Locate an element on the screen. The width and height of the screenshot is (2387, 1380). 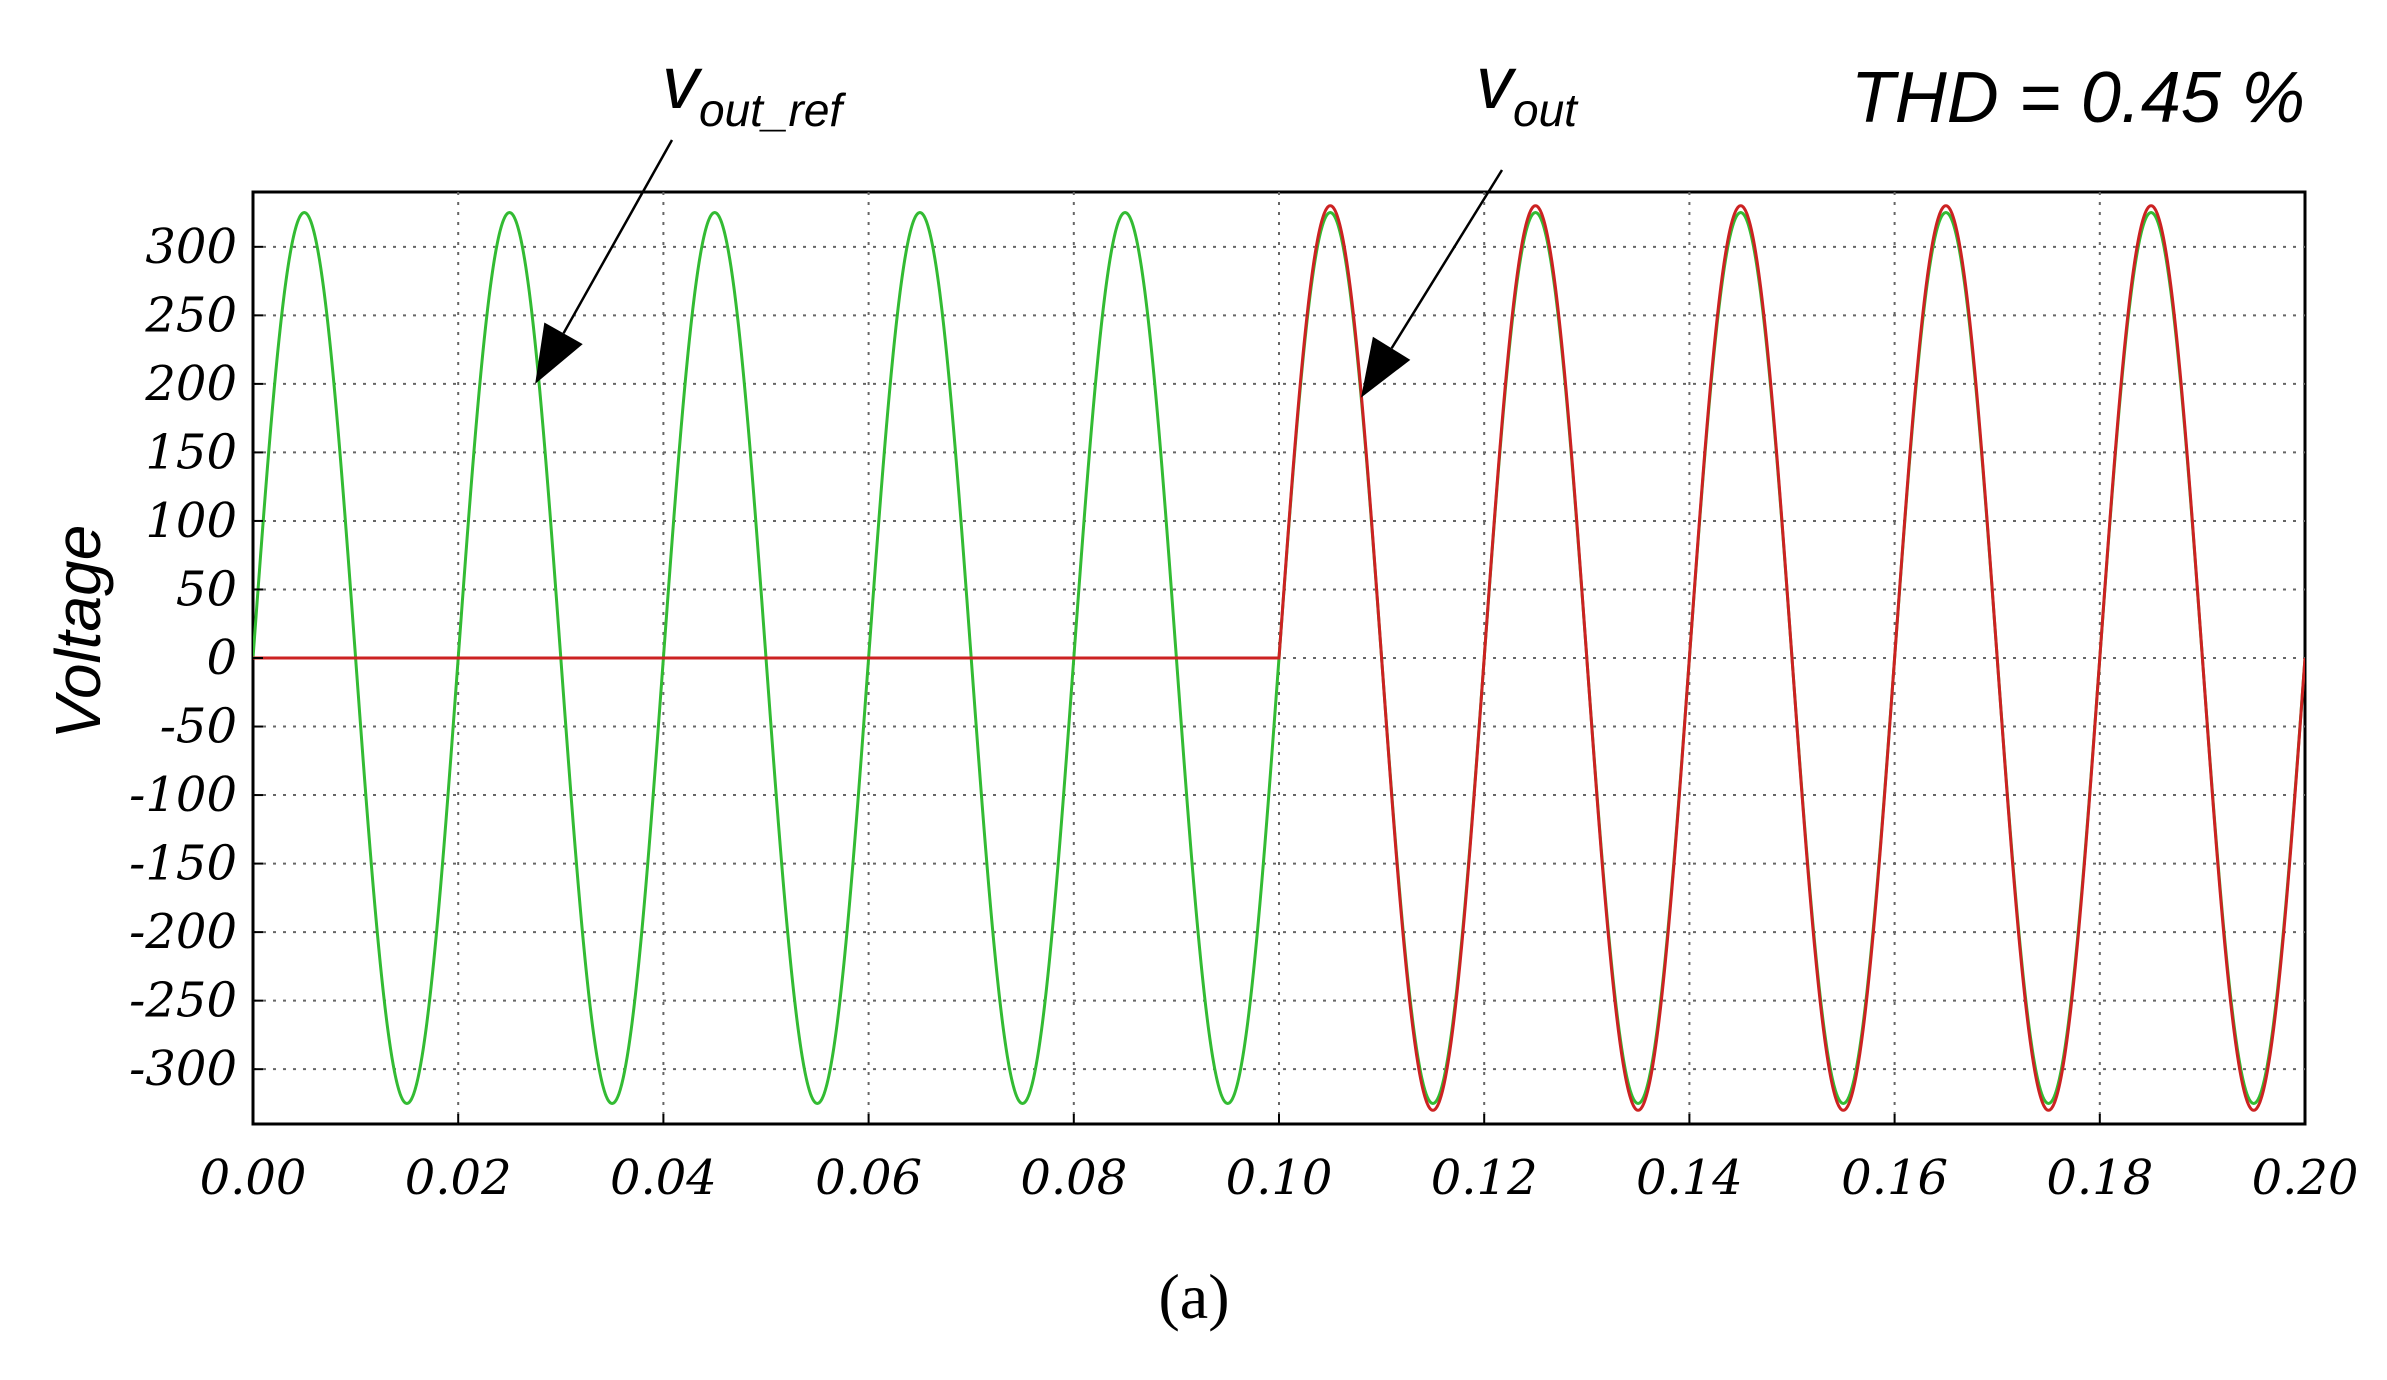
x-tick-label: 0.00 is located at coordinates (253, 1178).